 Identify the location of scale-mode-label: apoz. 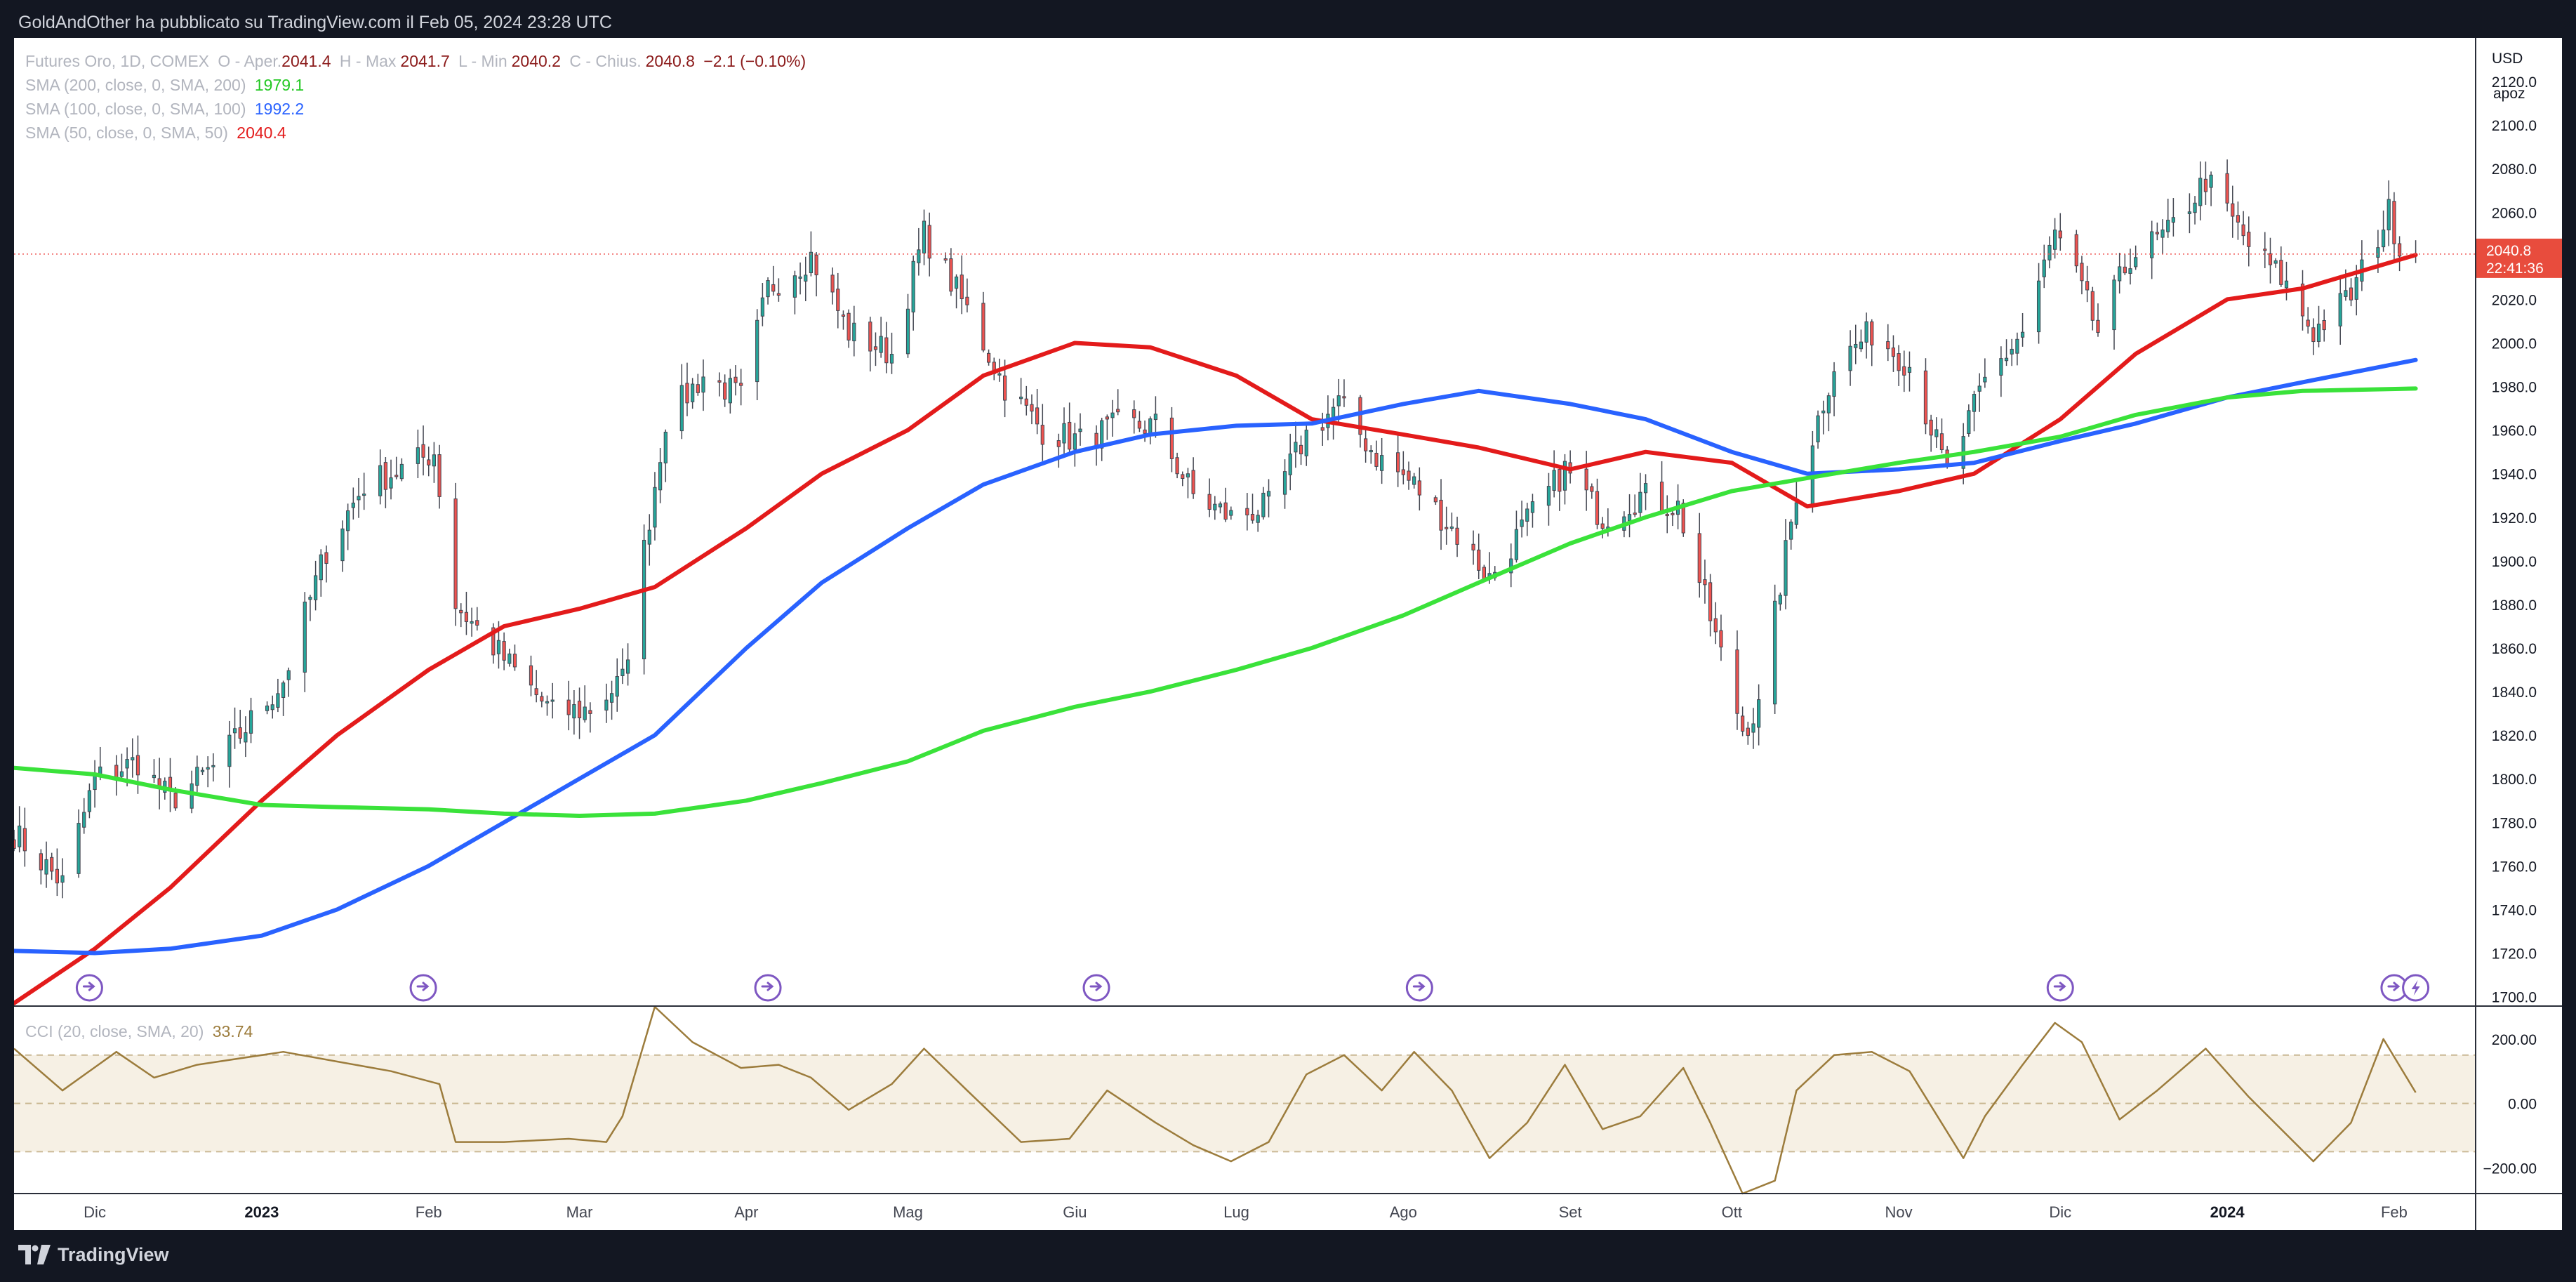
(2509, 94).